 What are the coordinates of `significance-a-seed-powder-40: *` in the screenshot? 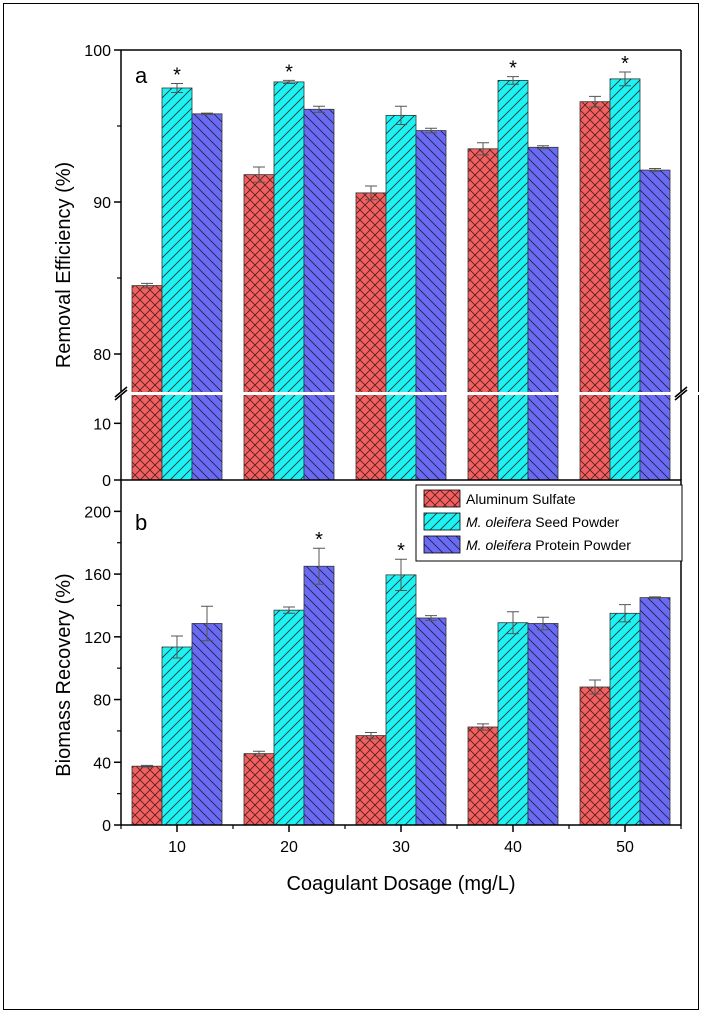 It's located at (513, 69).